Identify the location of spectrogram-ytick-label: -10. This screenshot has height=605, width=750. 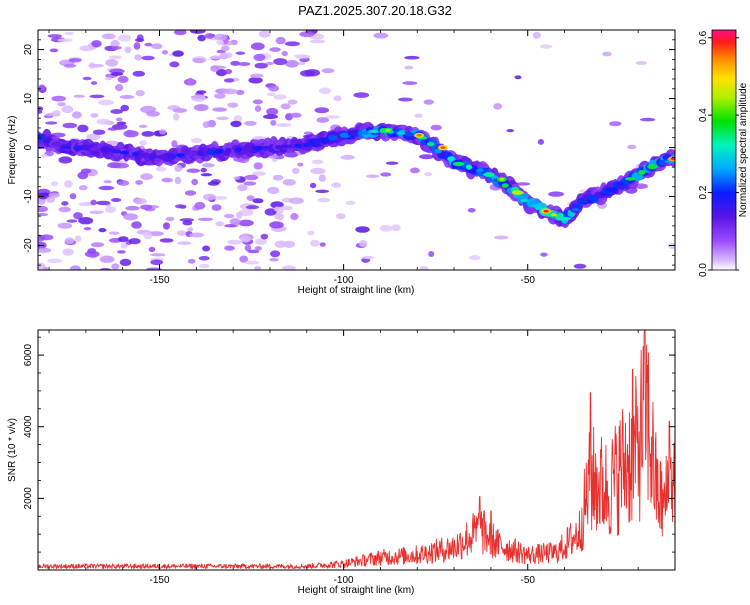
(28, 196).